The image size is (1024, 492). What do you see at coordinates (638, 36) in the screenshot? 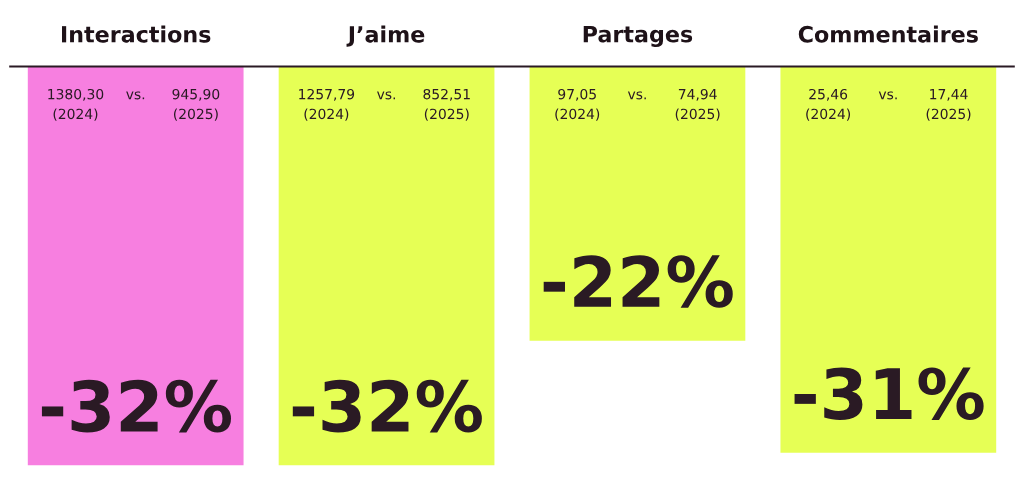
I see `x-tick-label: Partages` at bounding box center [638, 36].